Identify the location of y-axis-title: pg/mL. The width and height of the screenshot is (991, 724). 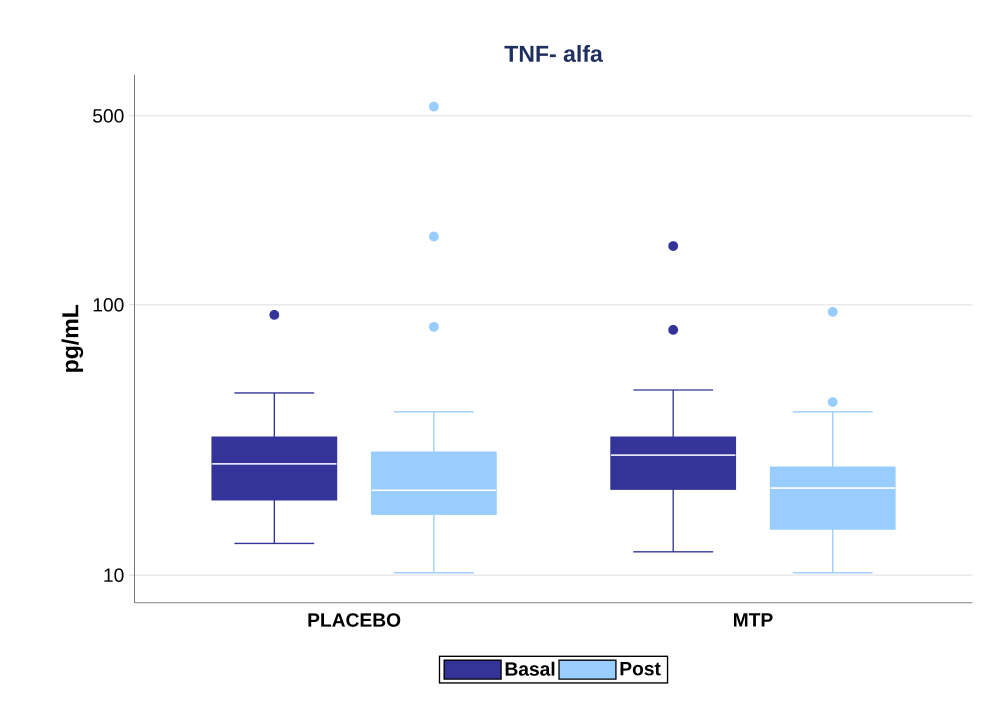
(73, 338).